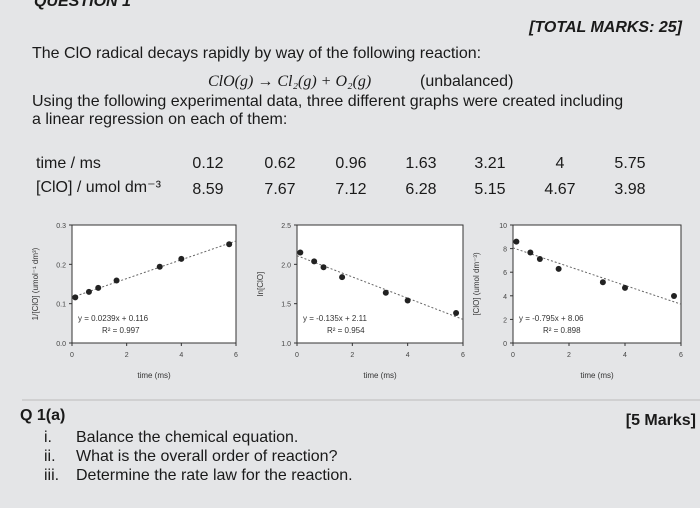 The width and height of the screenshot is (700, 508). I want to click on y-tick-label: 0, so click(505, 344).